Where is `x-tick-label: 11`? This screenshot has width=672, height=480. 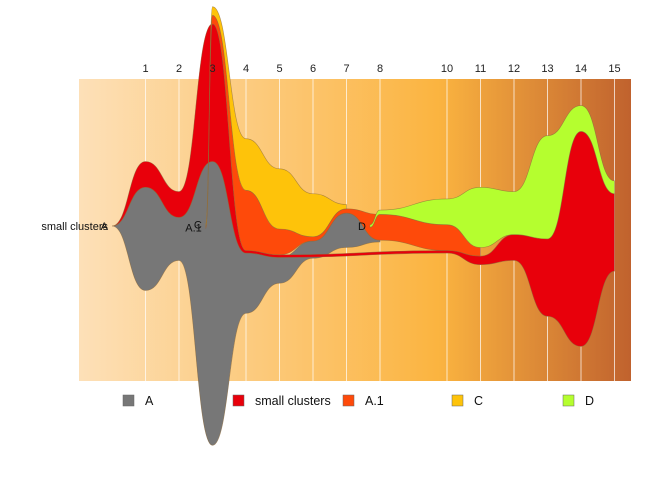 x-tick-label: 11 is located at coordinates (480, 69).